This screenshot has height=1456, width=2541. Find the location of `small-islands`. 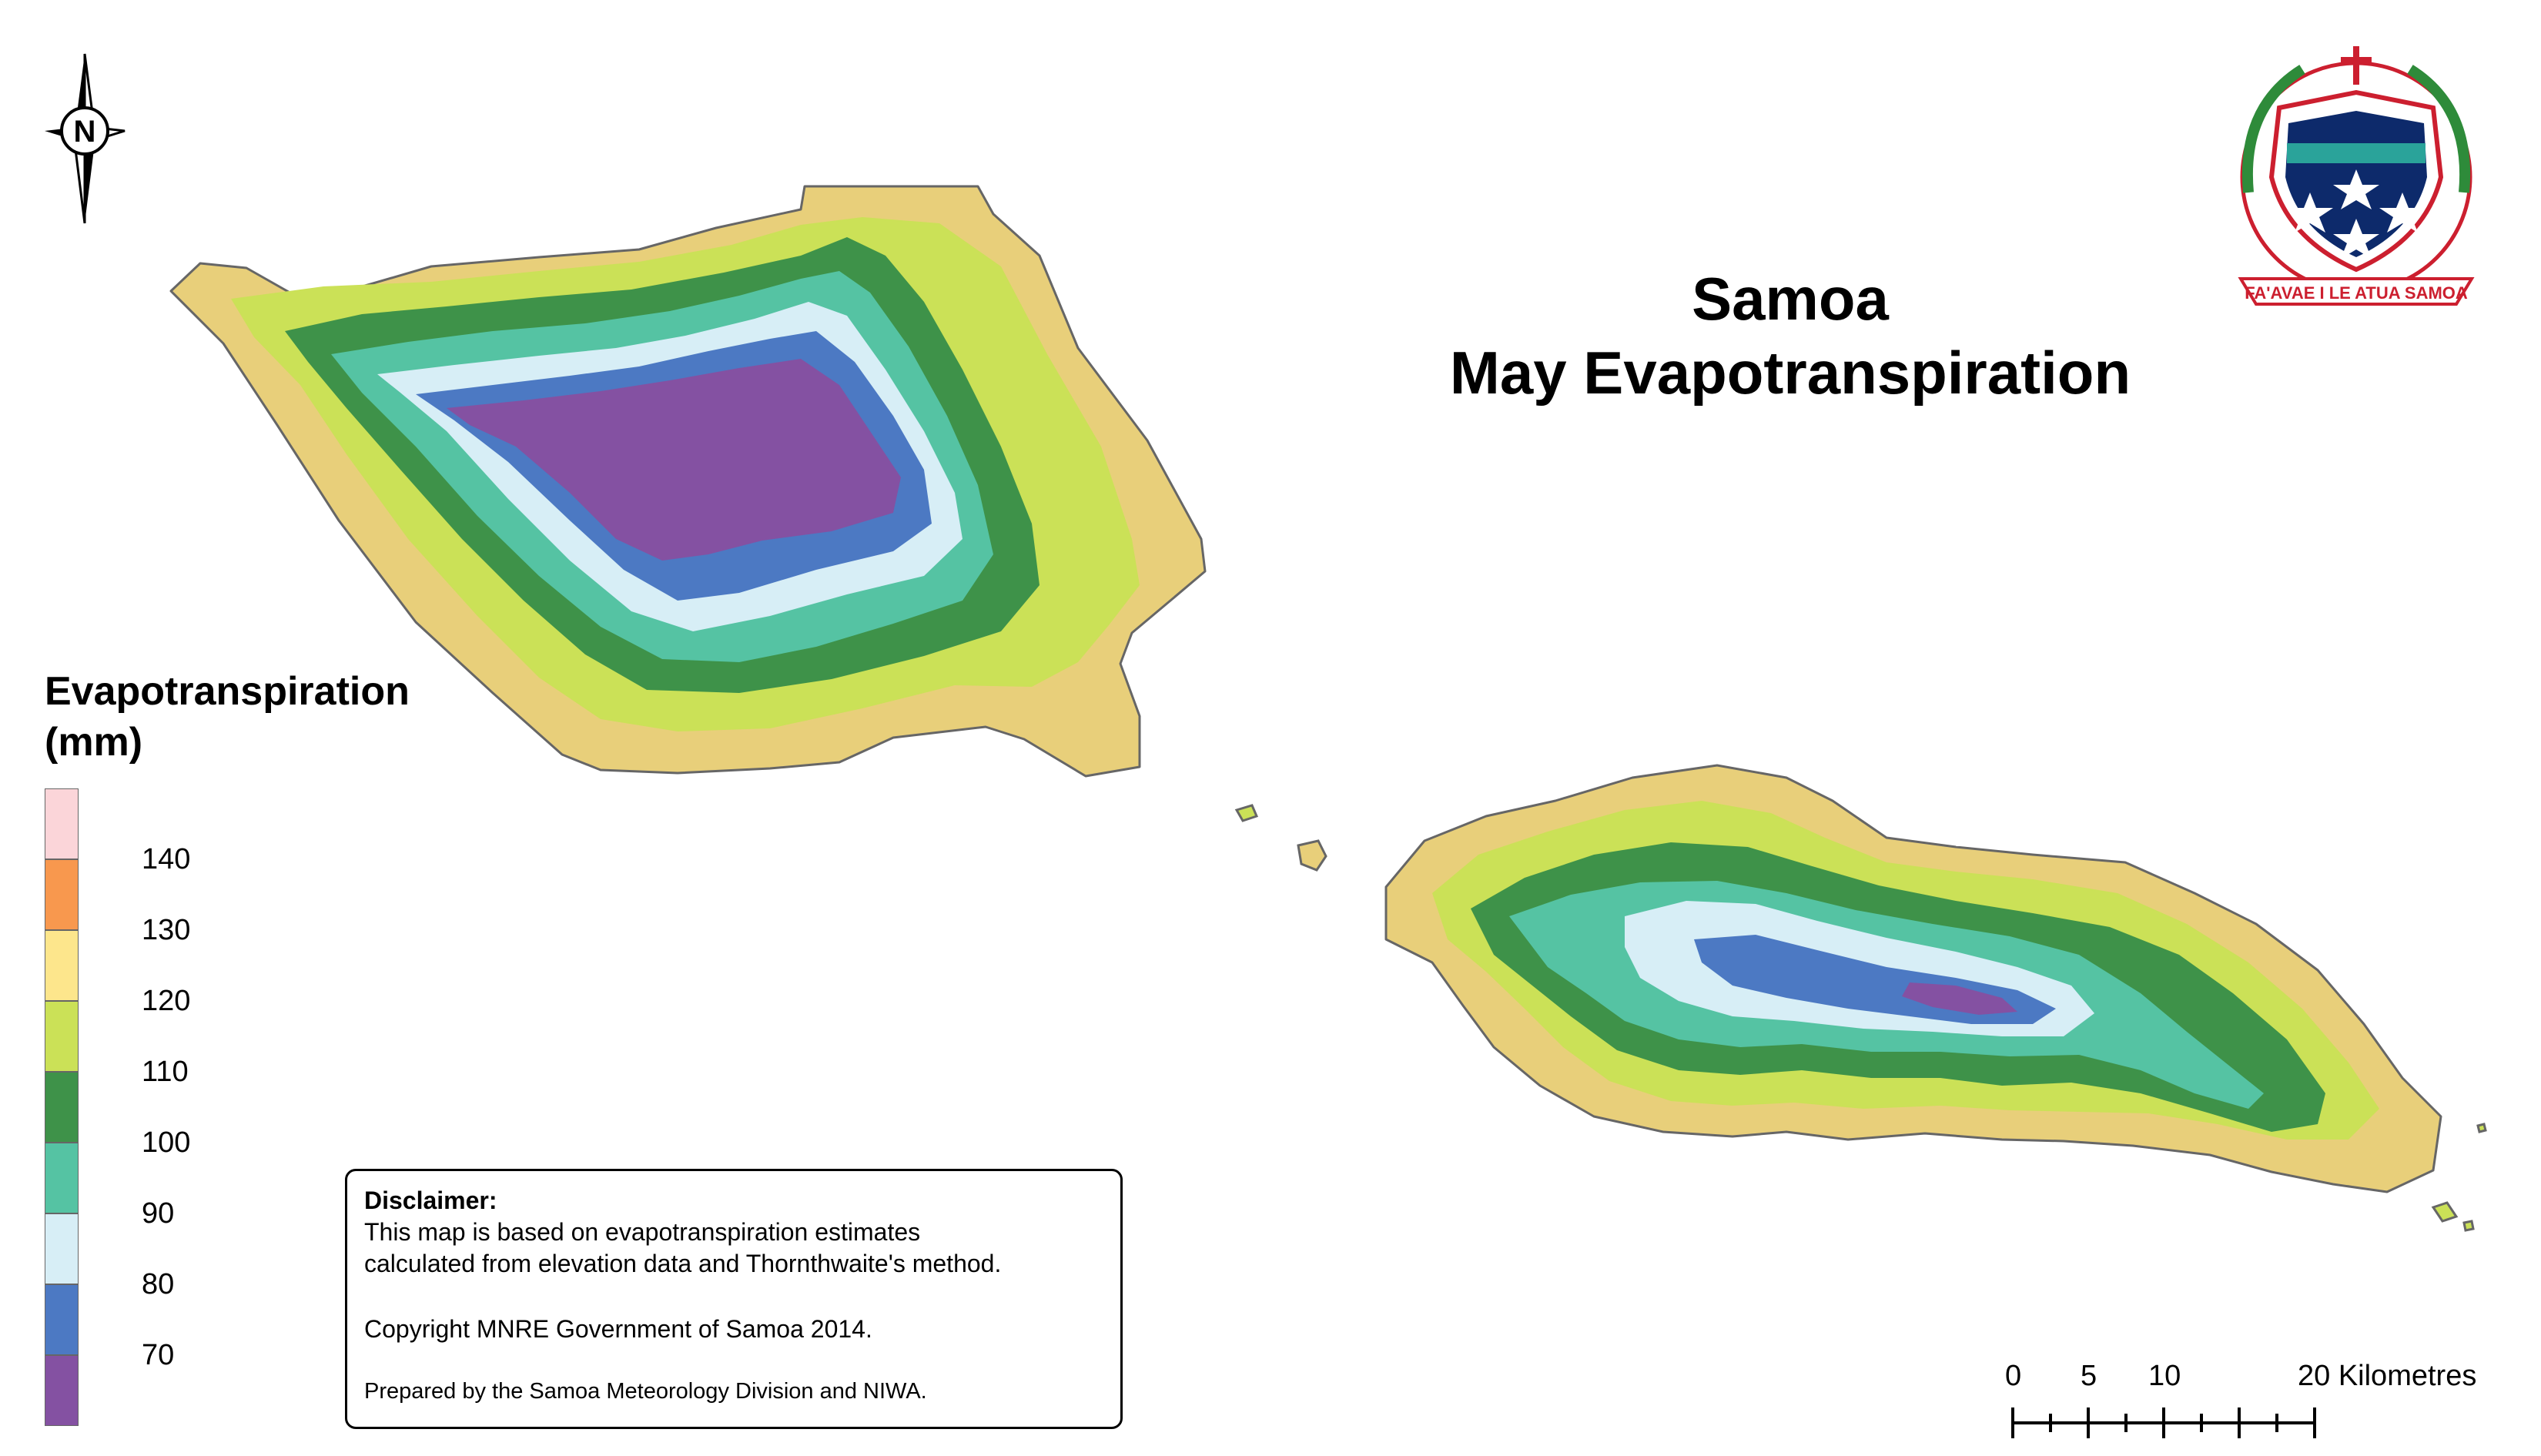

small-islands is located at coordinates (1861, 1018).